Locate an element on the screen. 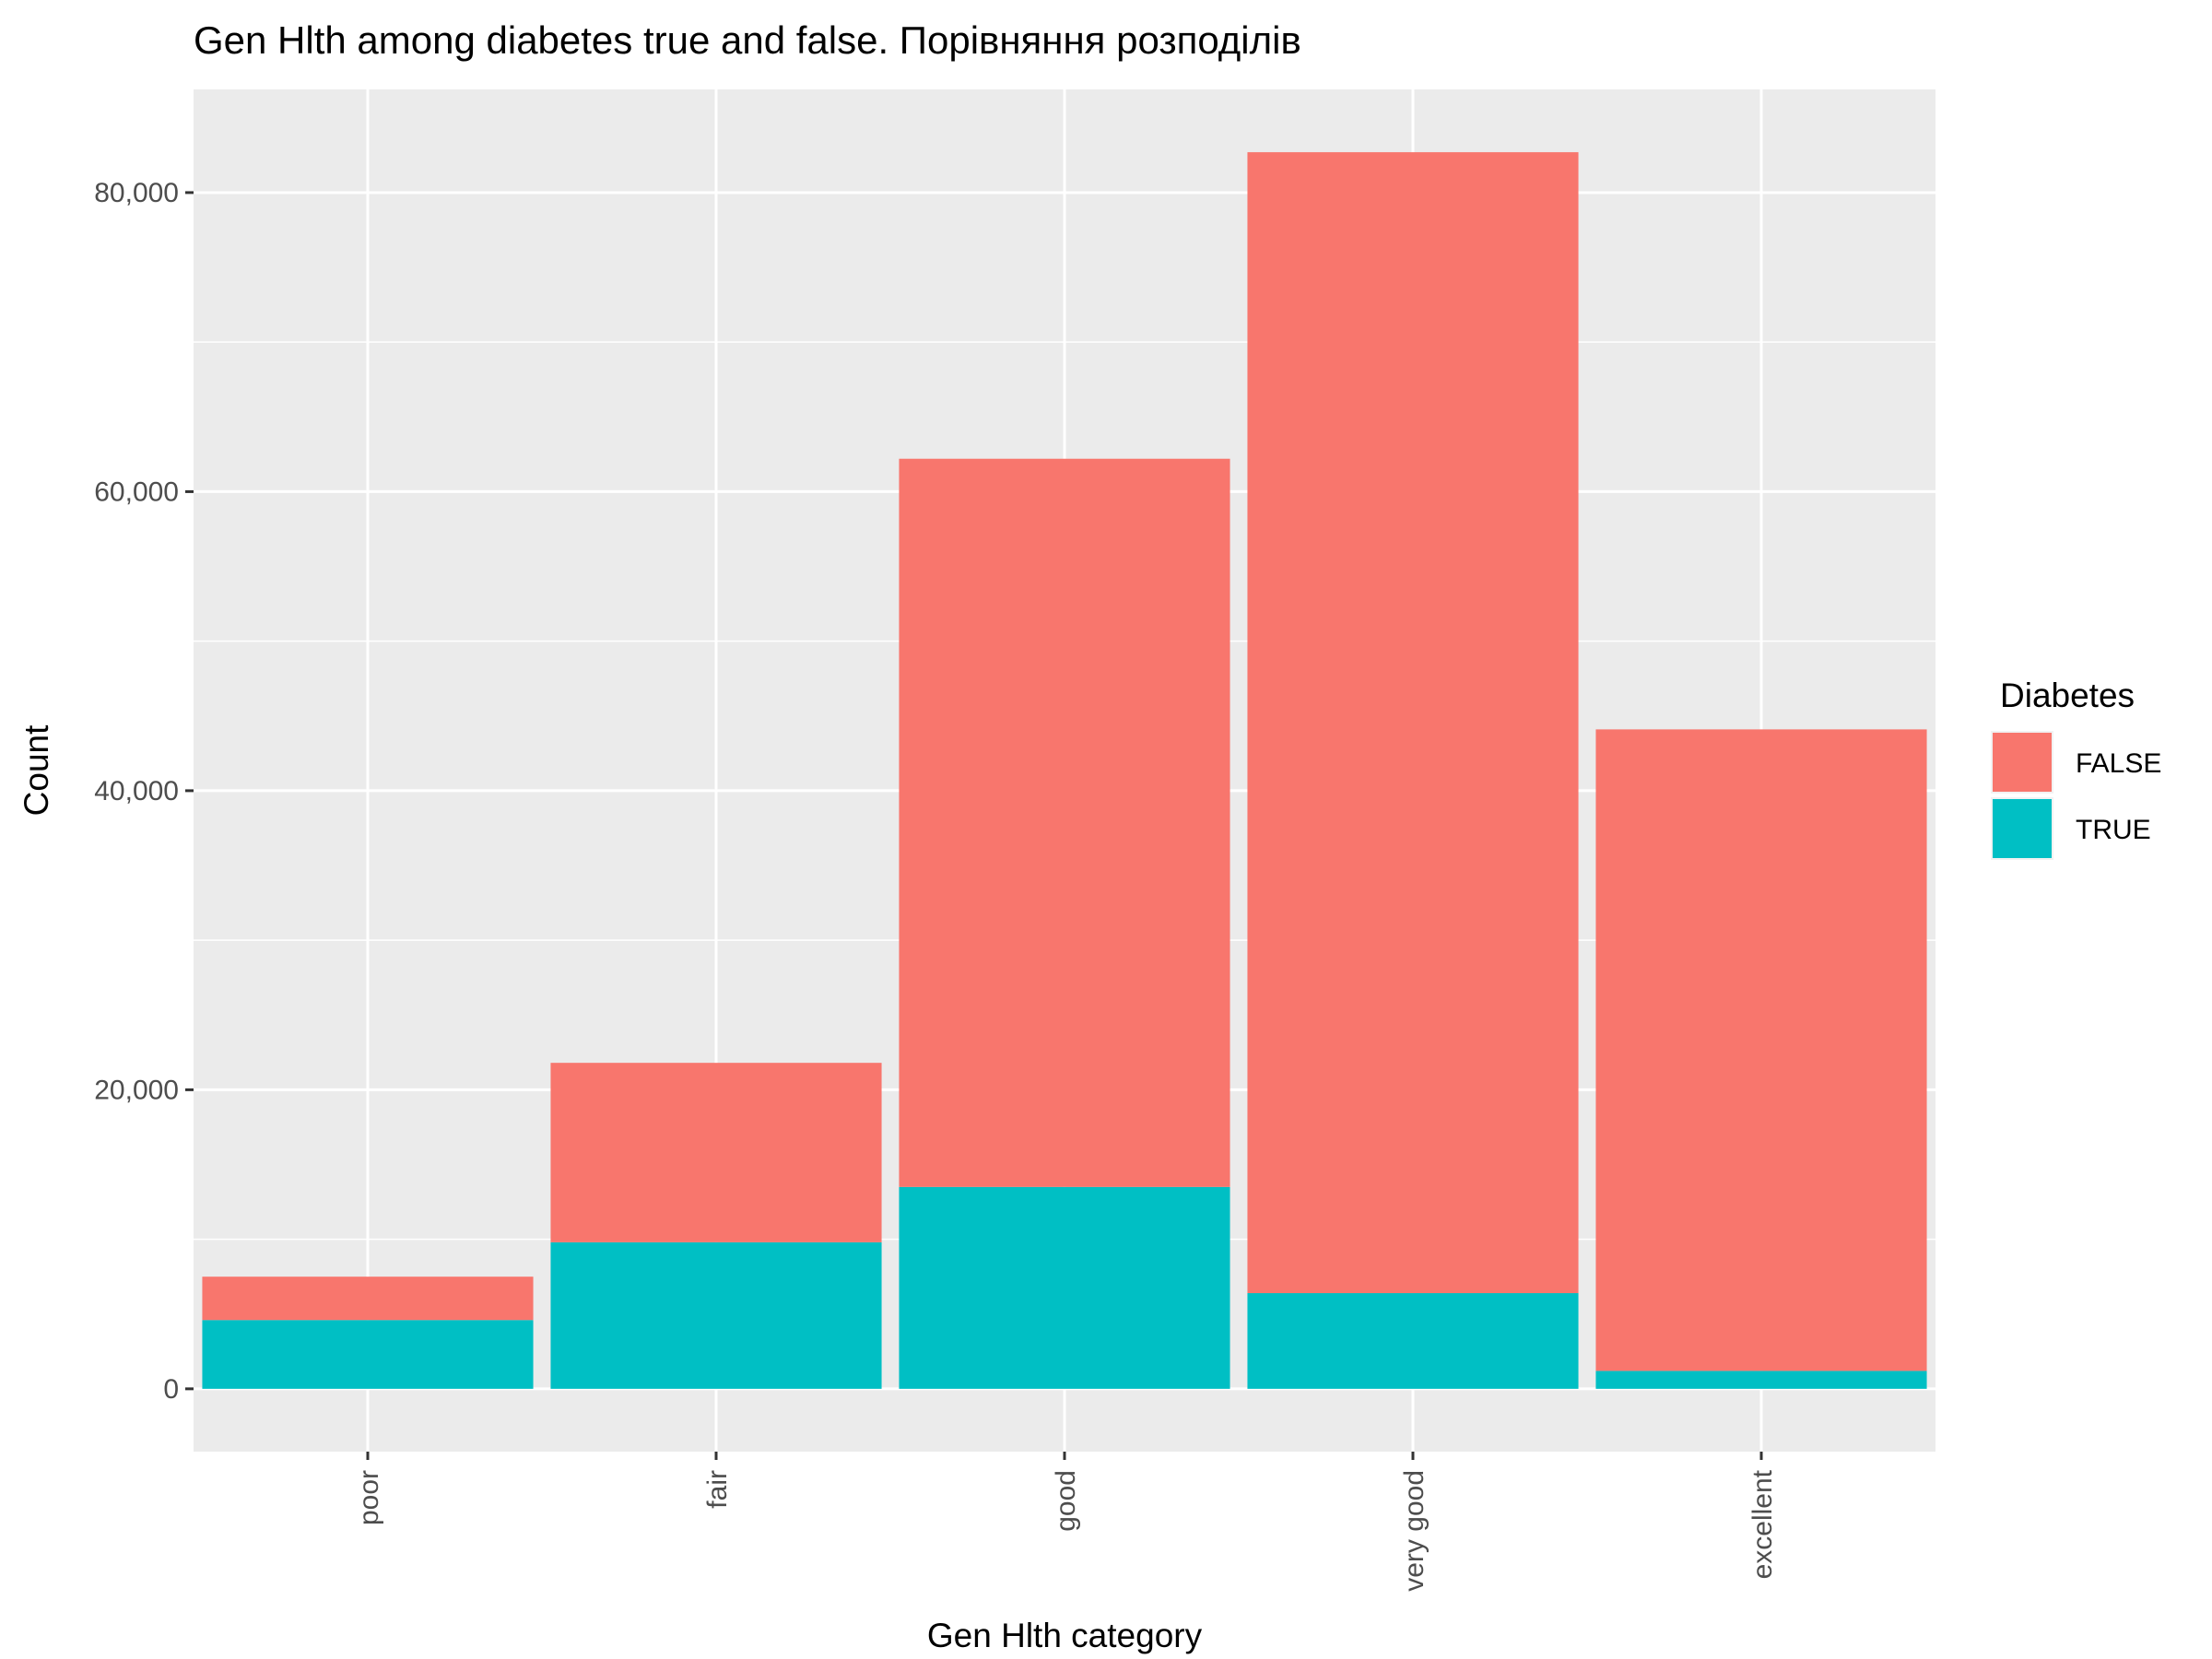 The width and height of the screenshot is (2212, 1659). bar-very-good-false is located at coordinates (1413, 723).